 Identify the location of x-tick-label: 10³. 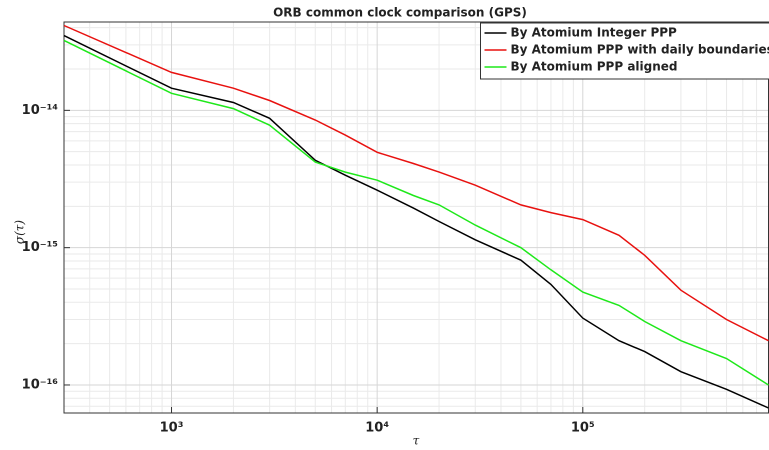
(172, 428).